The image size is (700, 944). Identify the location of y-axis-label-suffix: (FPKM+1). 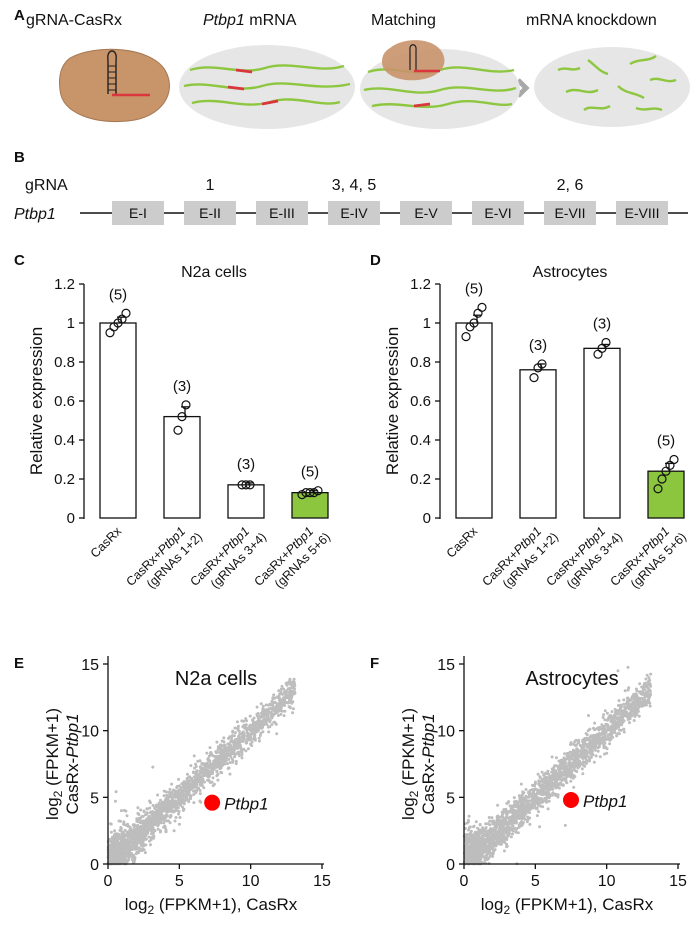
(52, 749).